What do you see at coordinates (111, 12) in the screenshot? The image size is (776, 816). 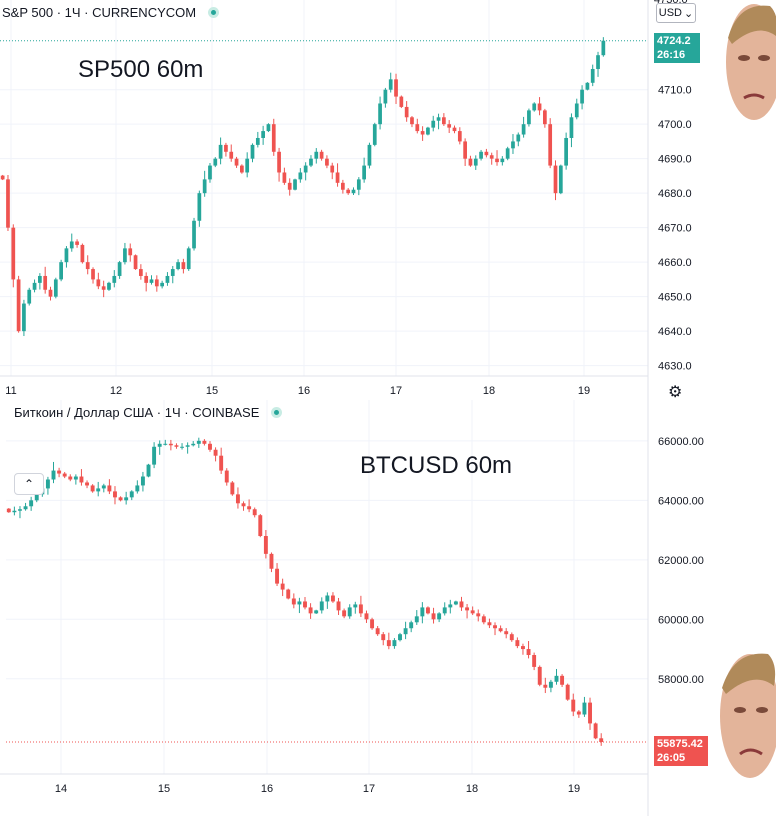 I see `sp500-symbol-label: S&P 500 · 1Ч · CURRENCYCOM` at bounding box center [111, 12].